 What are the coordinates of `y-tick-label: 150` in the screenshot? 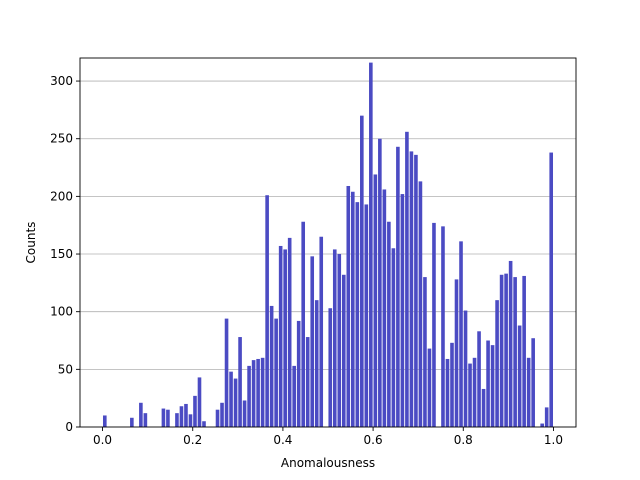 It's located at (61, 254).